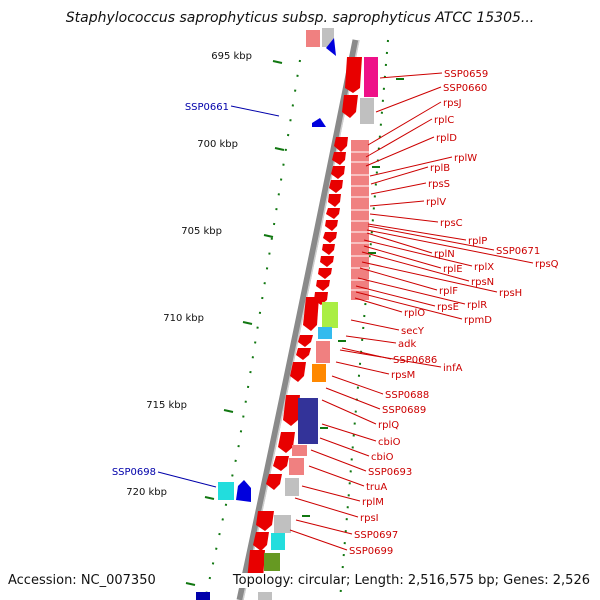  I want to click on gene-label: SSP0660, so click(465, 88).